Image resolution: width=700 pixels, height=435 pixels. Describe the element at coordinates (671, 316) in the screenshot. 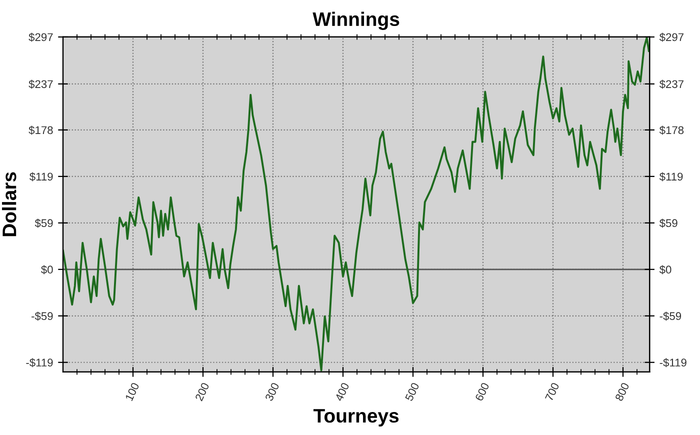

I see `y2-tick-label: -$59` at that location.